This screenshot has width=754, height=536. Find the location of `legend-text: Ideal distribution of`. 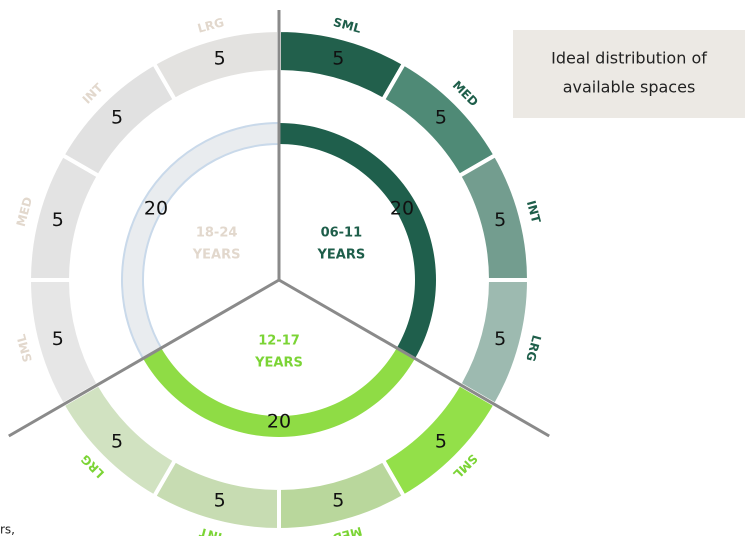

legend-text: Ideal distribution of is located at coordinates (629, 58).